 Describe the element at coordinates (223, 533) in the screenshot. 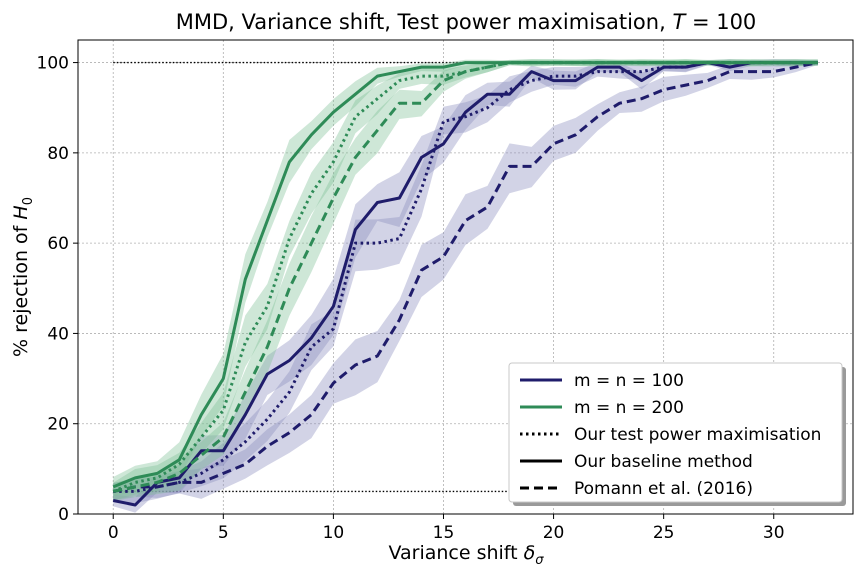

I see `x-tick-label: 5` at that location.